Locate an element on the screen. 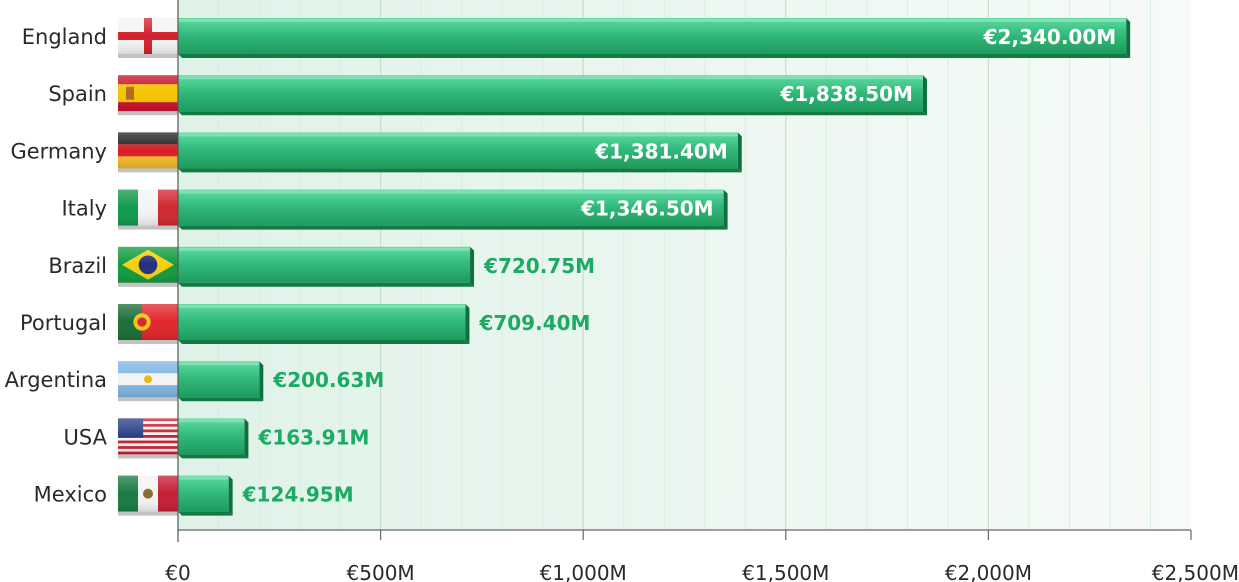 The width and height of the screenshot is (1239, 582). x-tick-label: €0 is located at coordinates (177, 571).